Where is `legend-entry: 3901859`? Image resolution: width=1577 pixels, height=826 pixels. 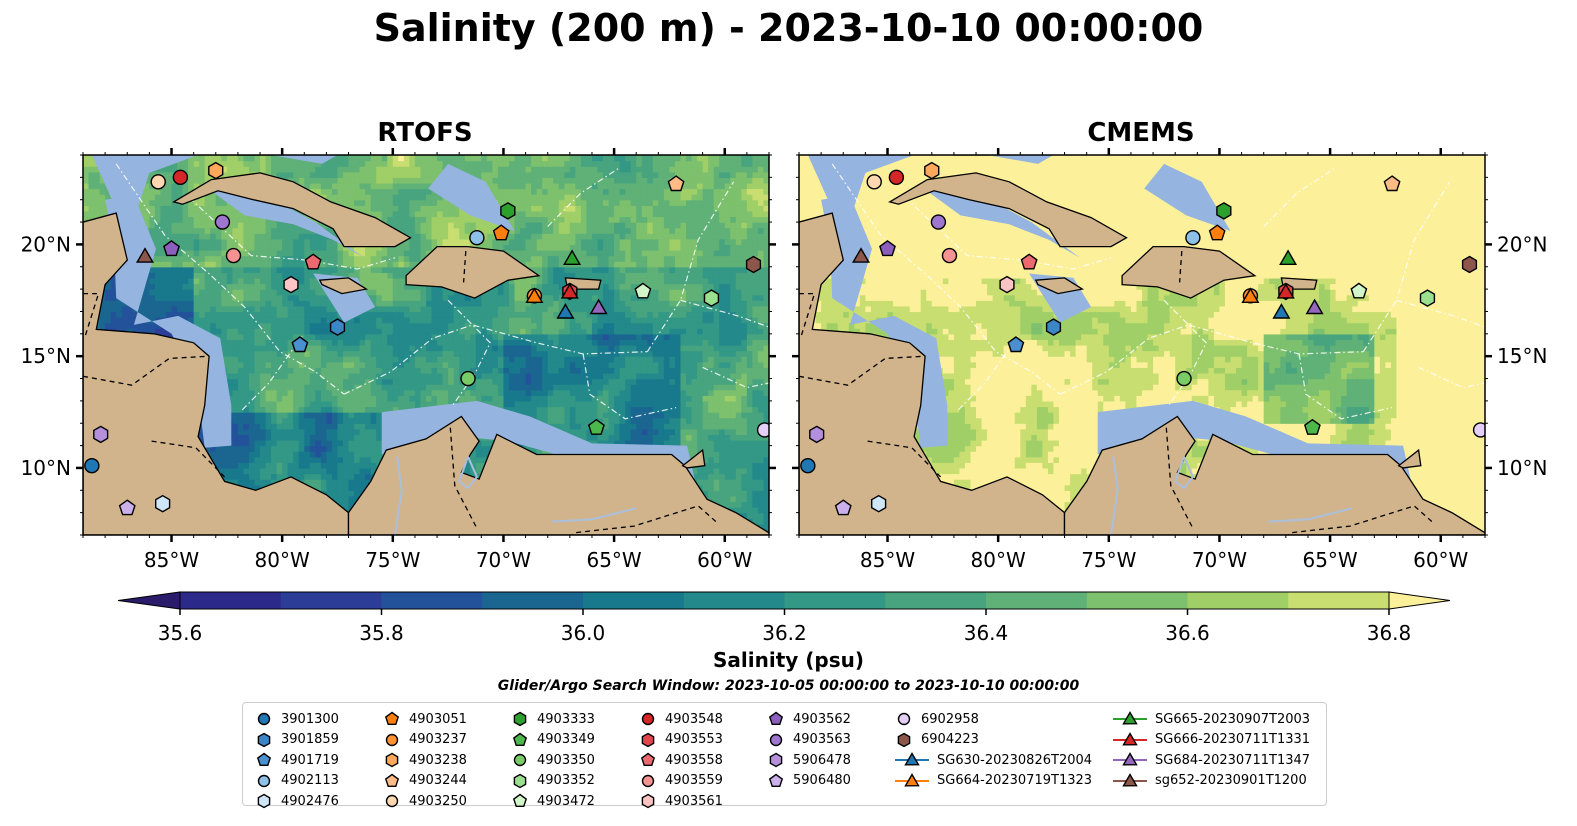 legend-entry: 3901859 is located at coordinates (297, 740).